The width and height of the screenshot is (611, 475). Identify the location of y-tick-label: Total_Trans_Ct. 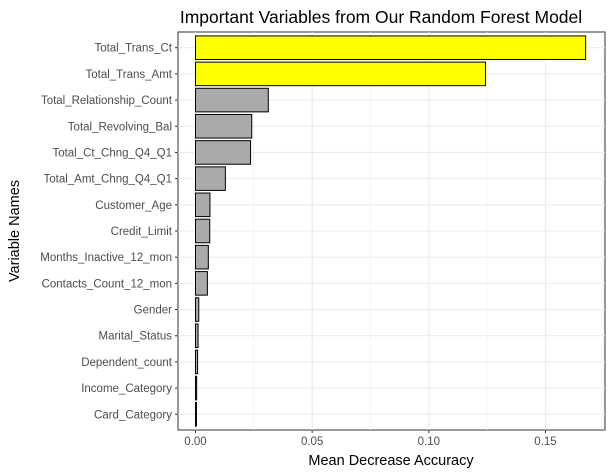
(133, 49).